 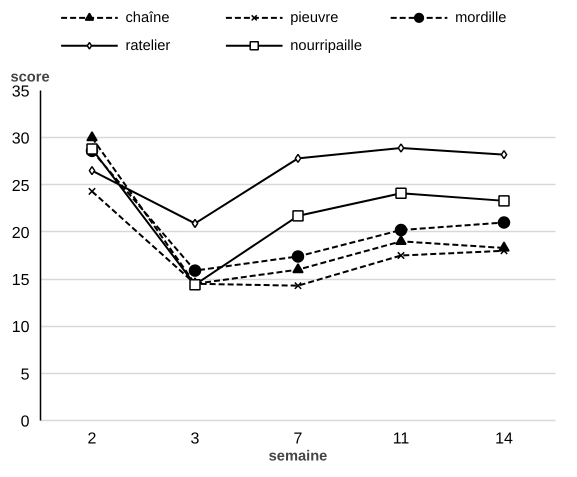 What do you see at coordinates (480, 18) in the screenshot?
I see `legend-label: mordille` at bounding box center [480, 18].